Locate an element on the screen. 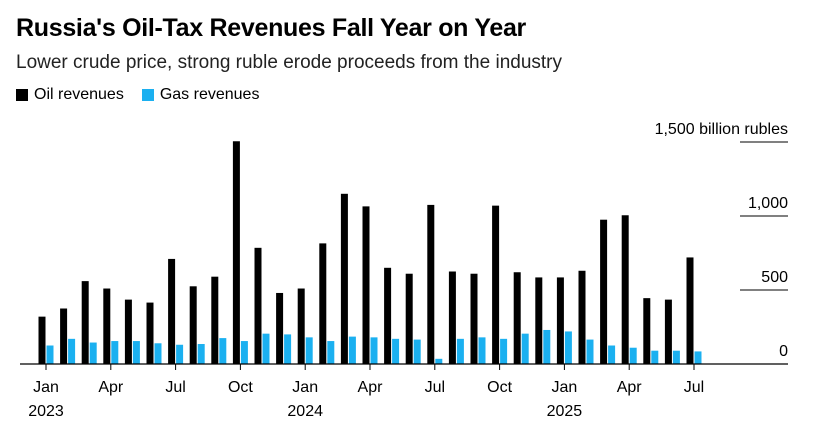 This screenshot has width=813, height=445. legend-item-oil: Oil revenues is located at coordinates (70, 95).